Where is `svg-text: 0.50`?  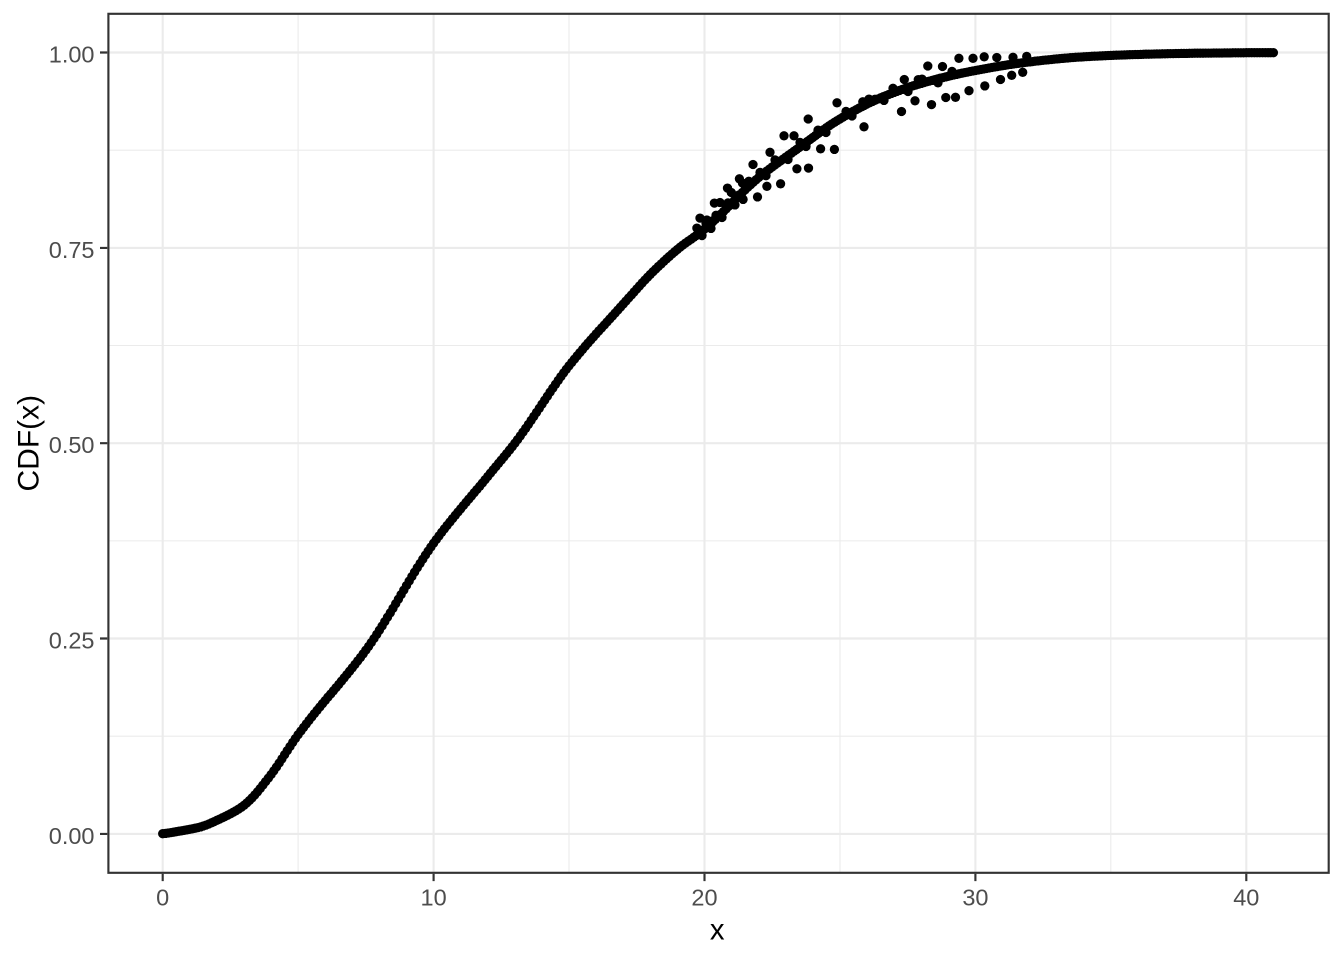
svg-text: 0.50 is located at coordinates (72, 445).